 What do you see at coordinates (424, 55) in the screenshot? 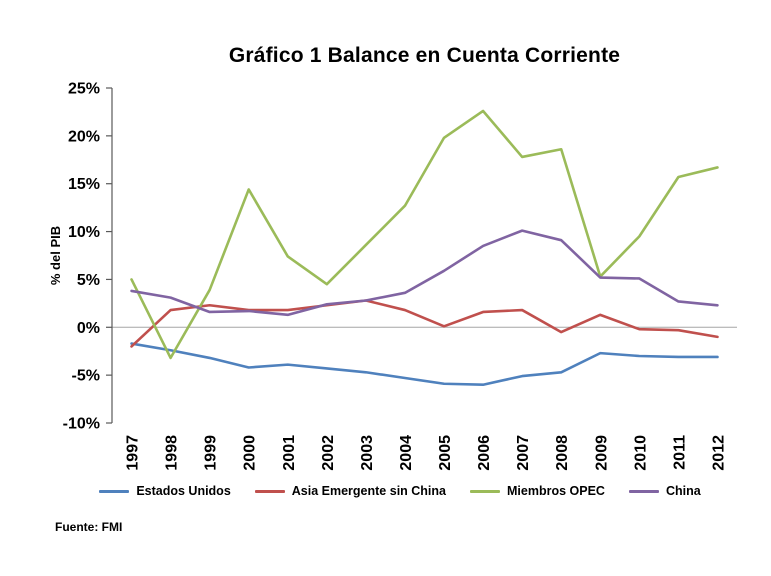
I see `chart-title: Gráfico 1 Balance en Cuenta Corriente` at bounding box center [424, 55].